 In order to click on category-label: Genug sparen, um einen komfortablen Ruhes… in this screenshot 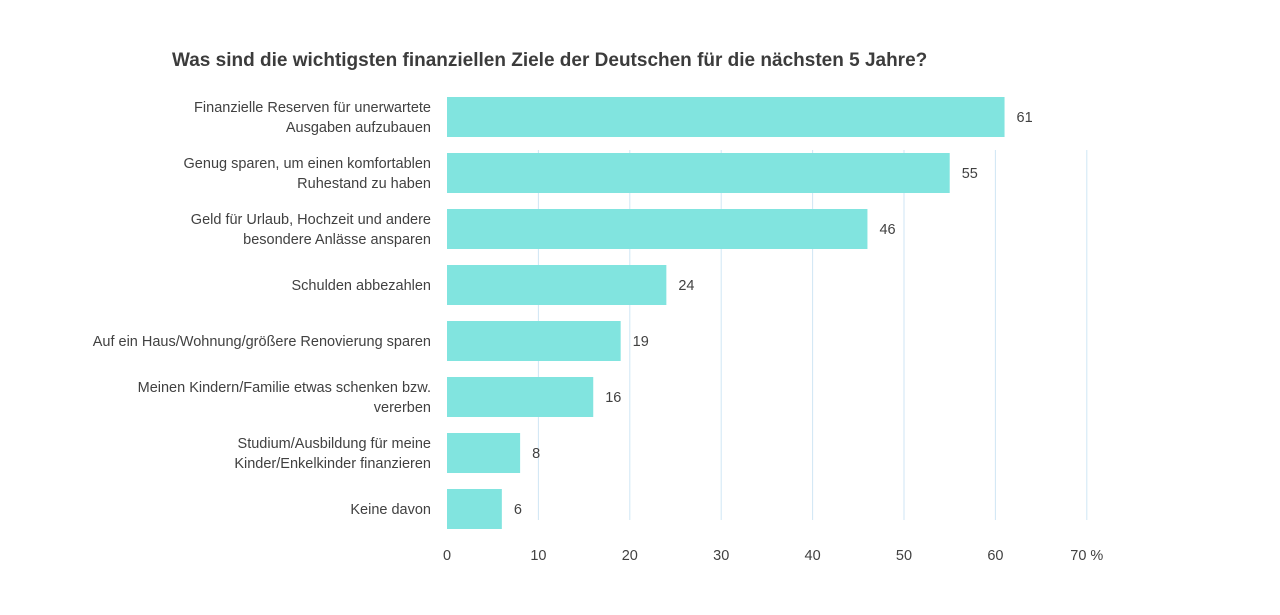, I will do `click(307, 174)`.